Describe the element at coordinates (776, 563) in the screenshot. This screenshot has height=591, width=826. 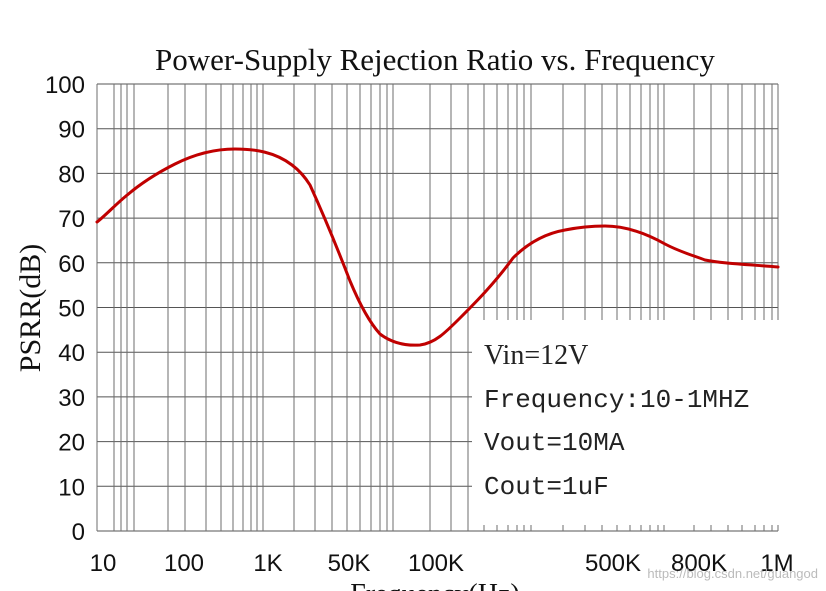
I see `x-tick-label: 1M` at that location.